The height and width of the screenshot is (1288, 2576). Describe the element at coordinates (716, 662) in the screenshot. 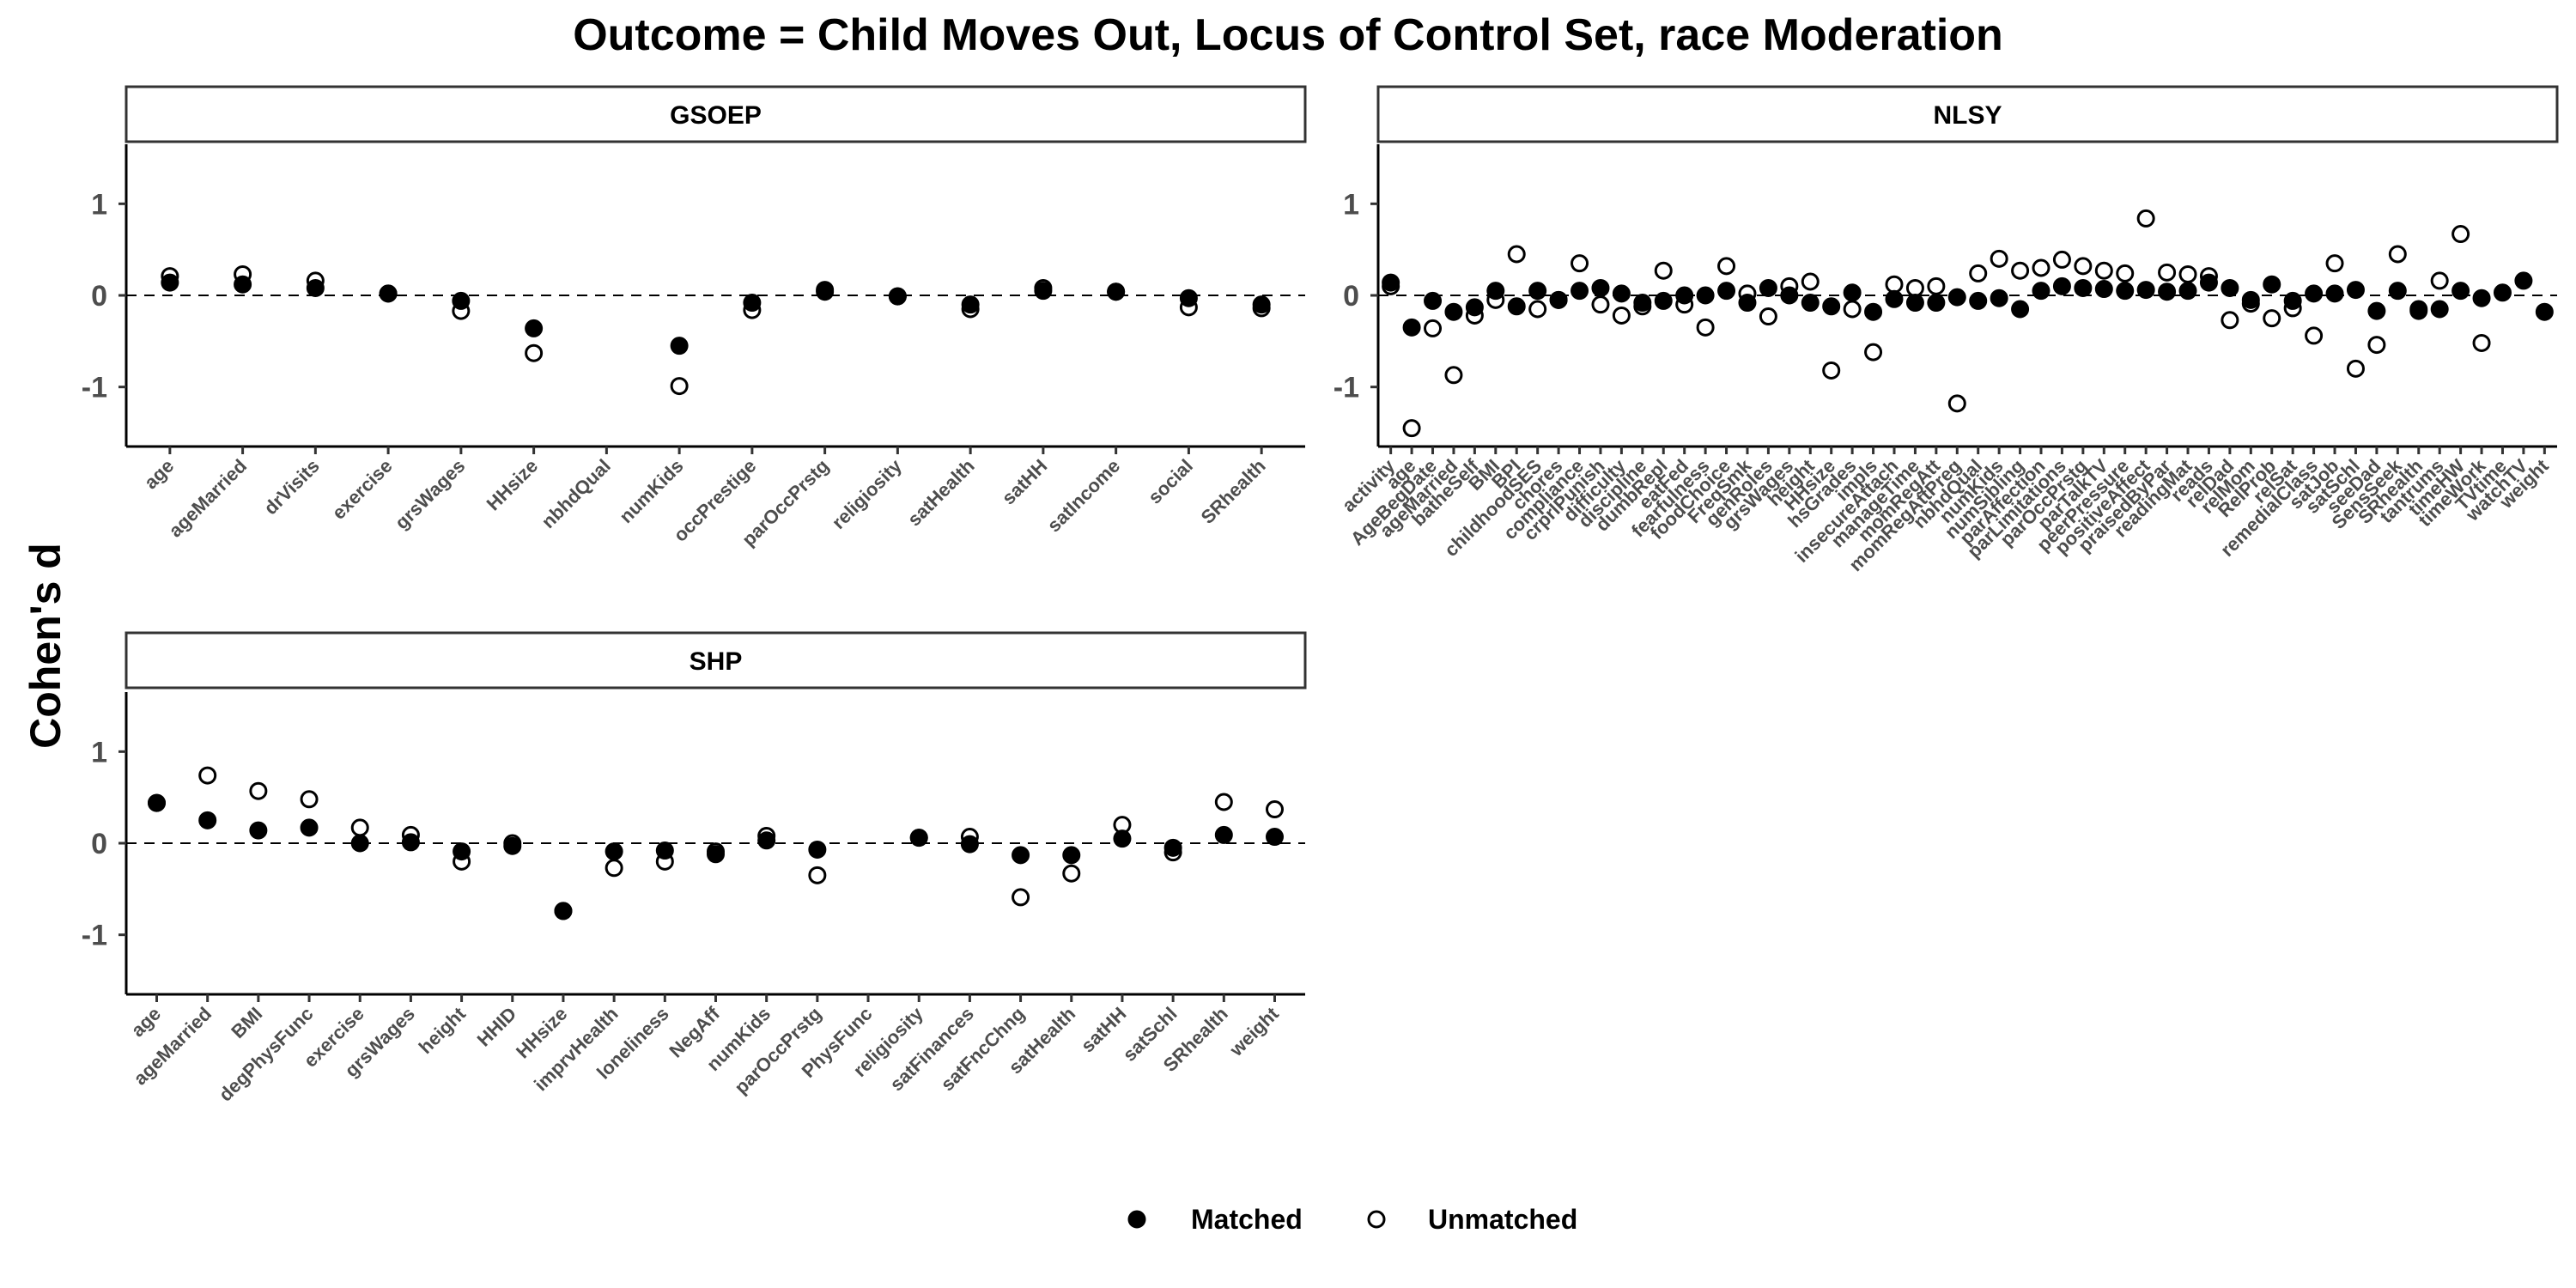

I see `strip-label-shp: SHP` at that location.